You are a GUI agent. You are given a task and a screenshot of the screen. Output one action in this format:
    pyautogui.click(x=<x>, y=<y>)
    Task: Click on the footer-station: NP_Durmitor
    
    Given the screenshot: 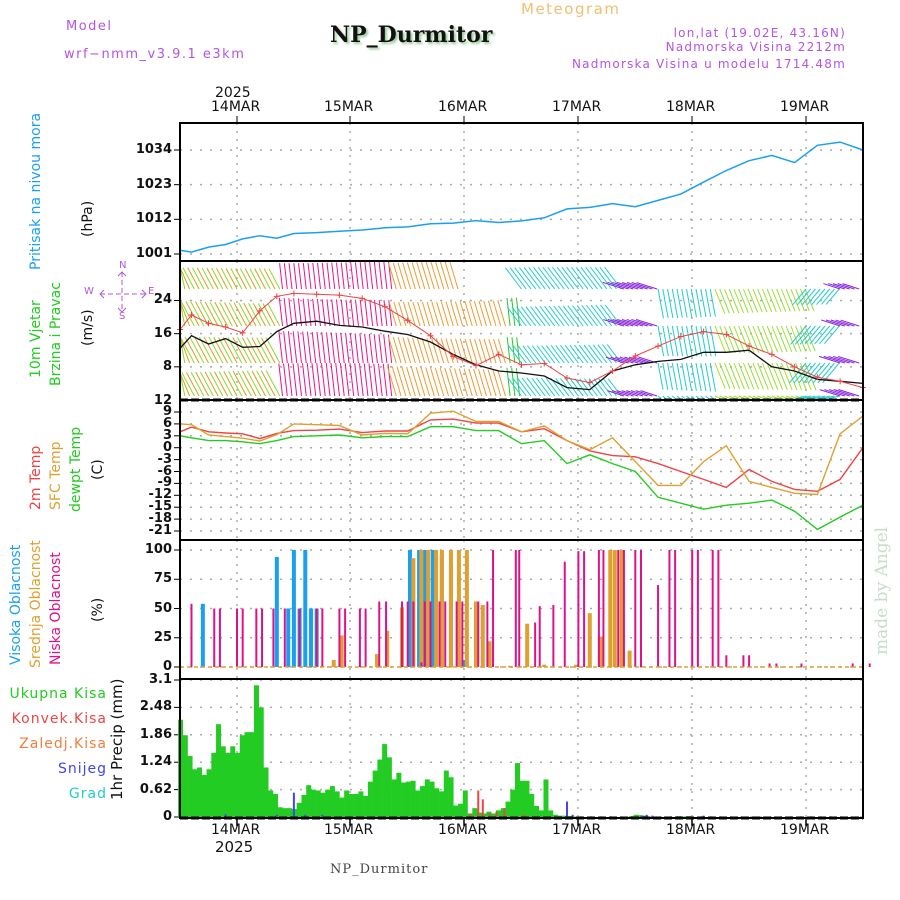 What is the action you would take?
    pyautogui.click(x=379, y=869)
    